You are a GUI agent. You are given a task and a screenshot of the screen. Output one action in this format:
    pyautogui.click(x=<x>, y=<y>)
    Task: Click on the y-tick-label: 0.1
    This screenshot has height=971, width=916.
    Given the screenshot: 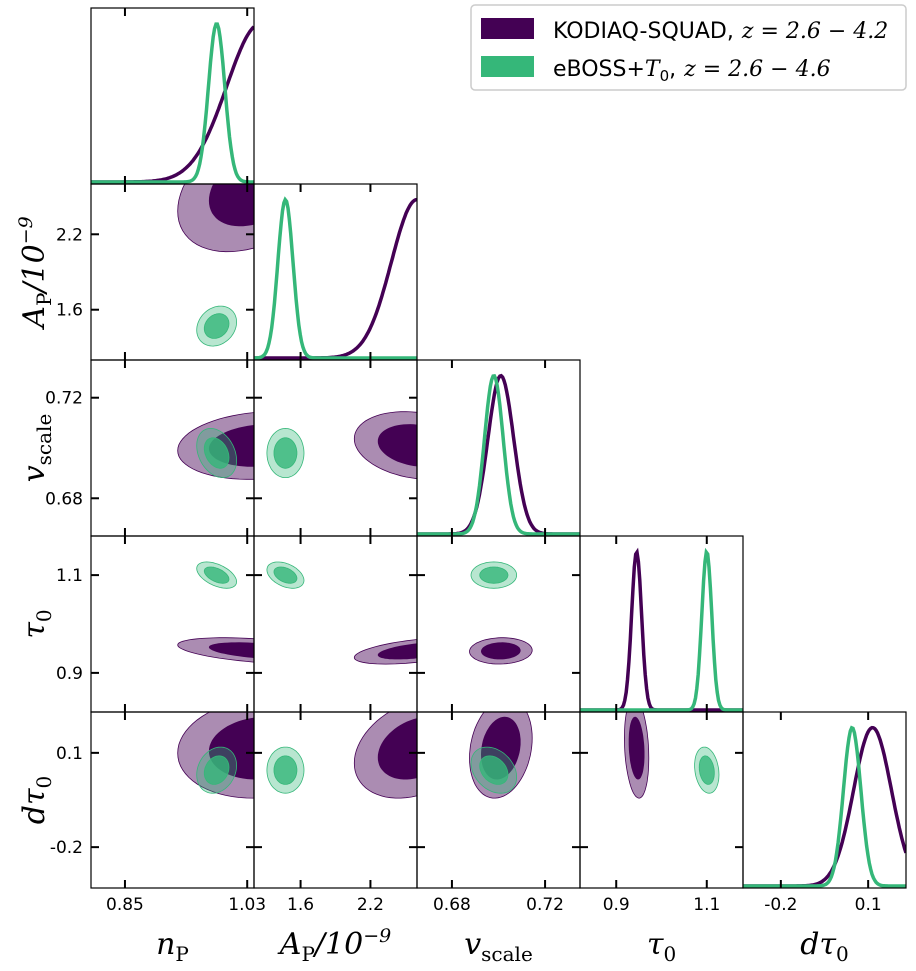 What is the action you would take?
    pyautogui.click(x=69, y=754)
    